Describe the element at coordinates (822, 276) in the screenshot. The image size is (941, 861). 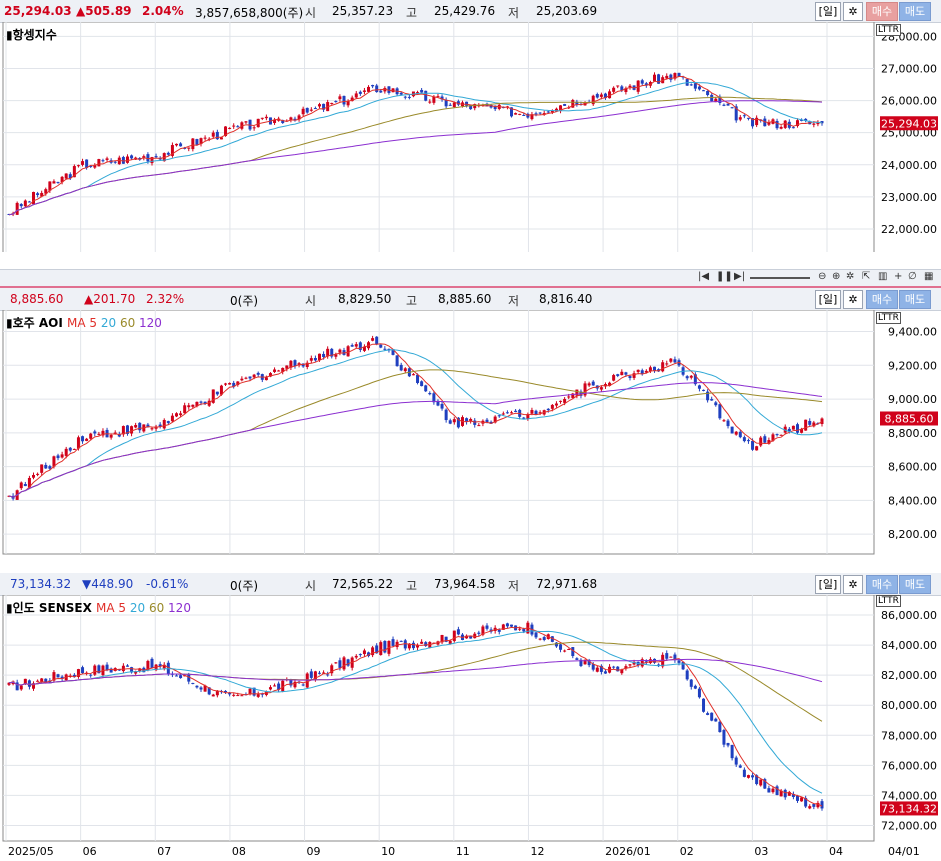
I see `zoom-out-icon: ⊖` at that location.